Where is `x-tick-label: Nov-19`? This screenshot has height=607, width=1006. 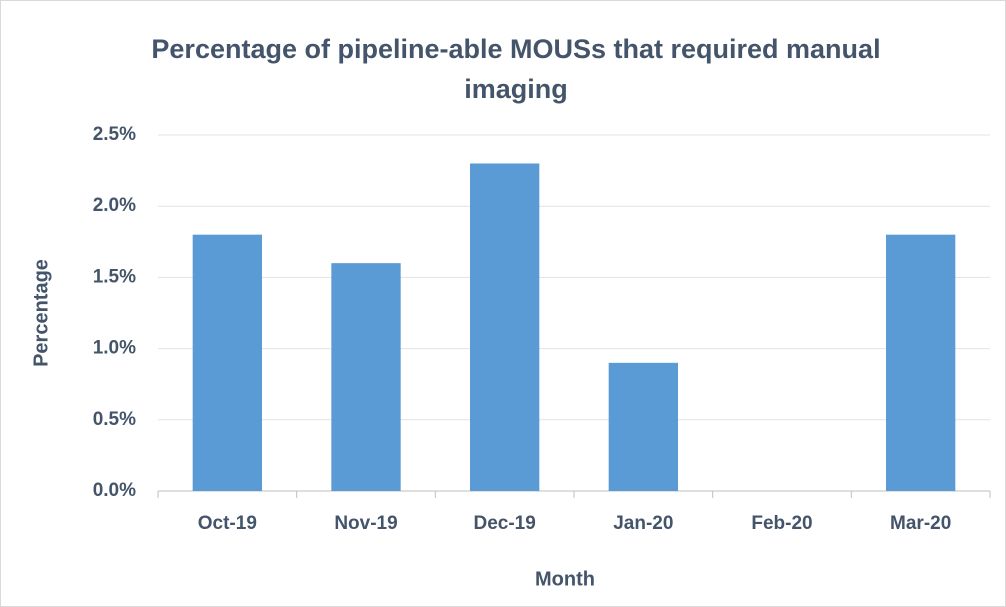
x-tick-label: Nov-19 is located at coordinates (365, 523).